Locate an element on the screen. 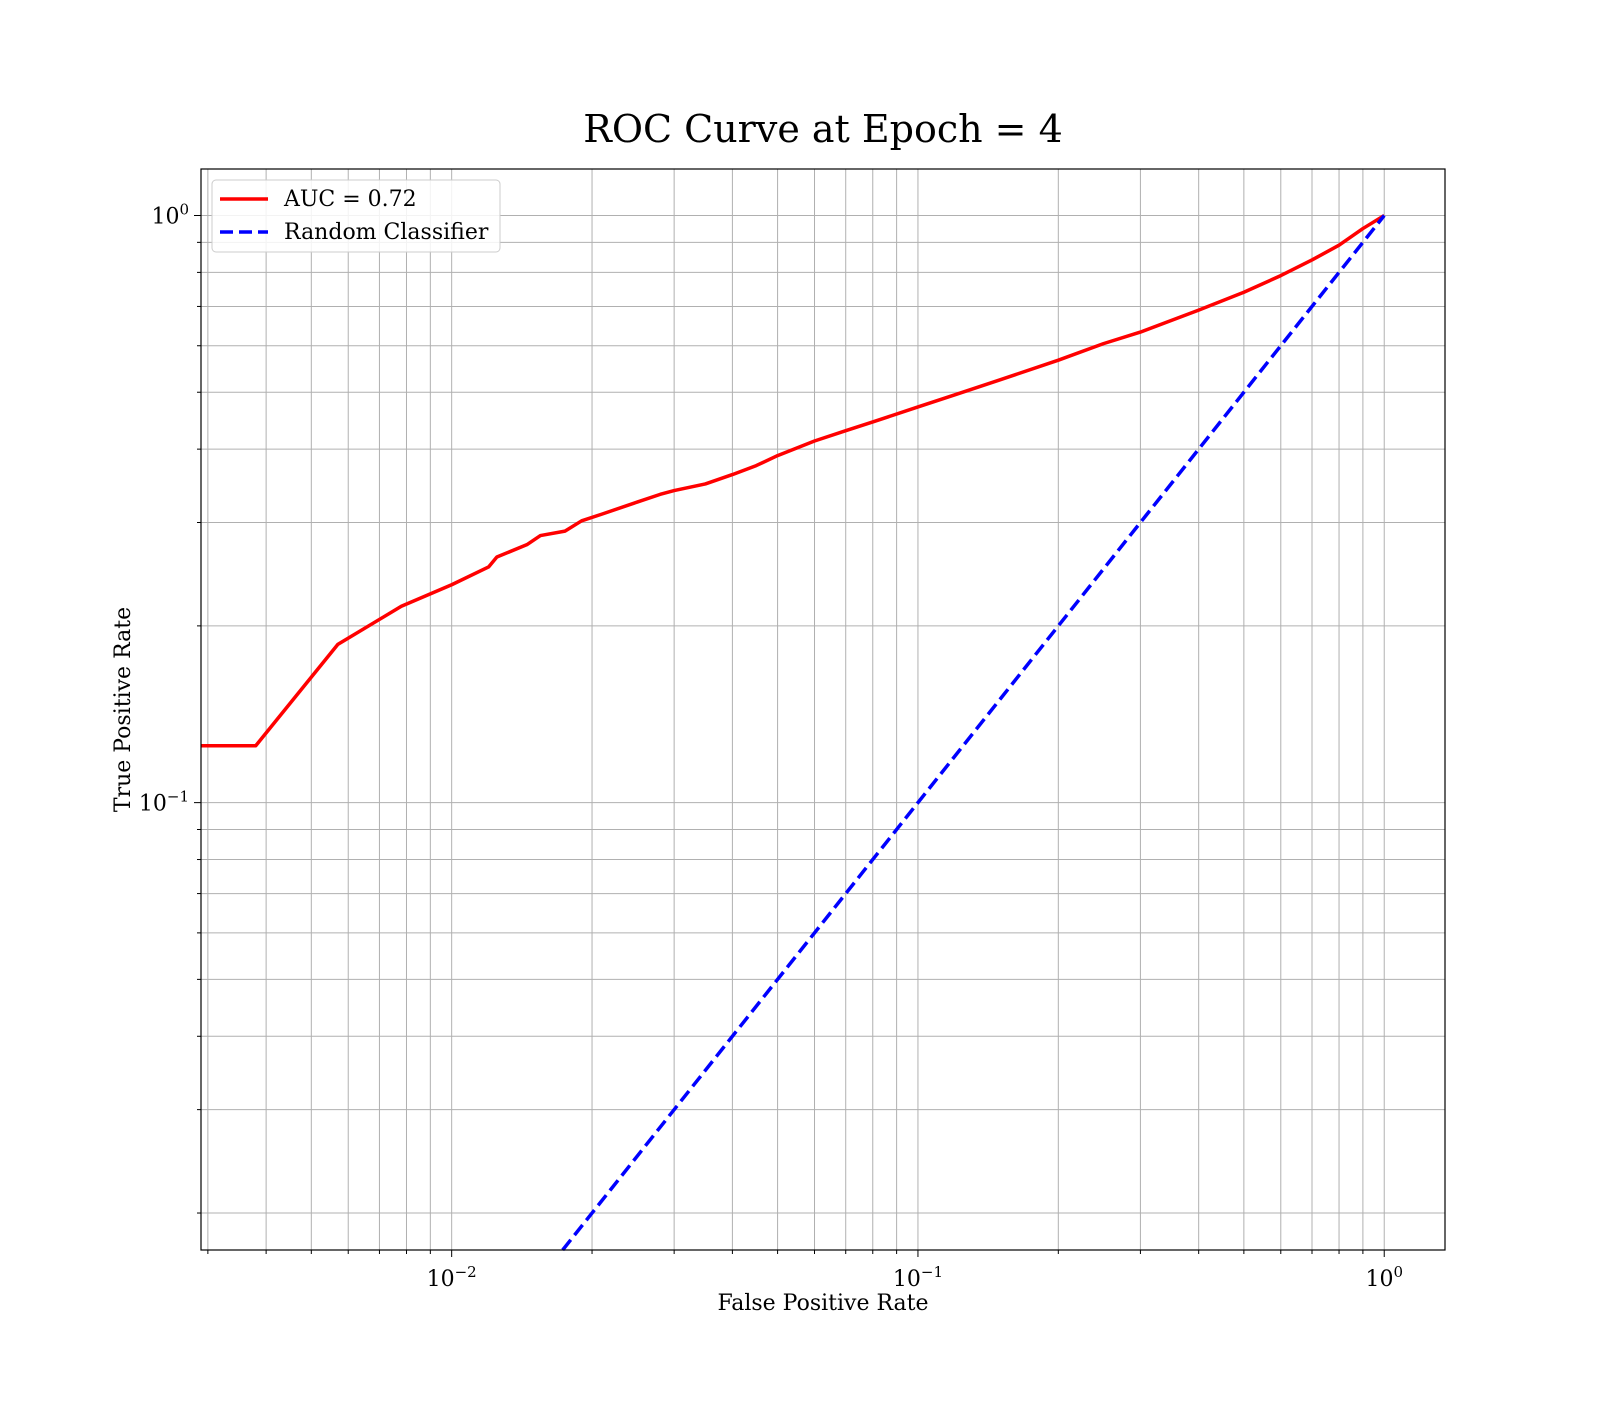  legend: AUC = 0.72 Random Classifier is located at coordinates (356, 216).